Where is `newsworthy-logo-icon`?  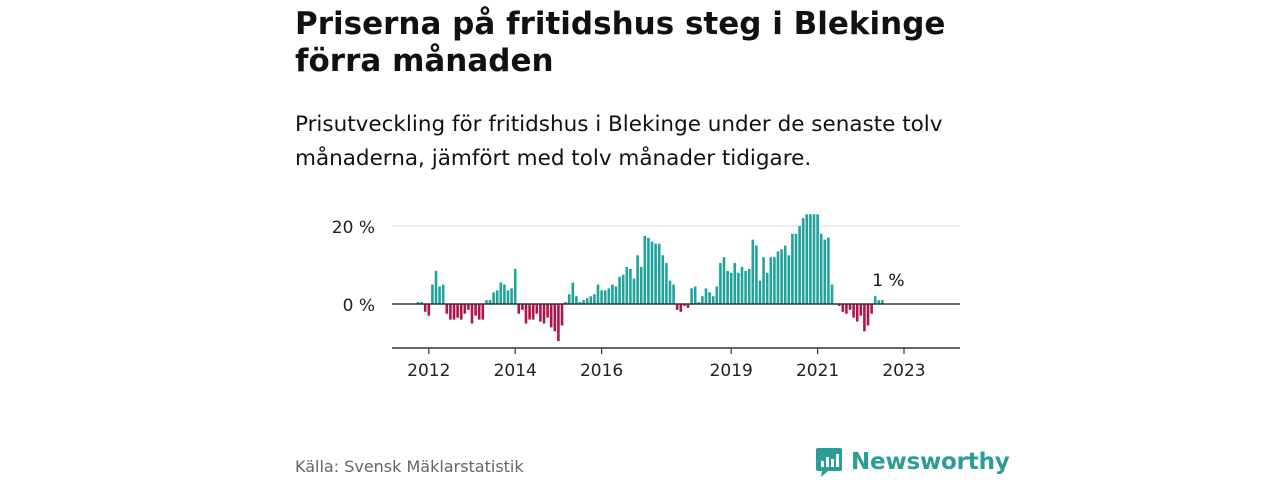 newsworthy-logo-icon is located at coordinates (829, 462).